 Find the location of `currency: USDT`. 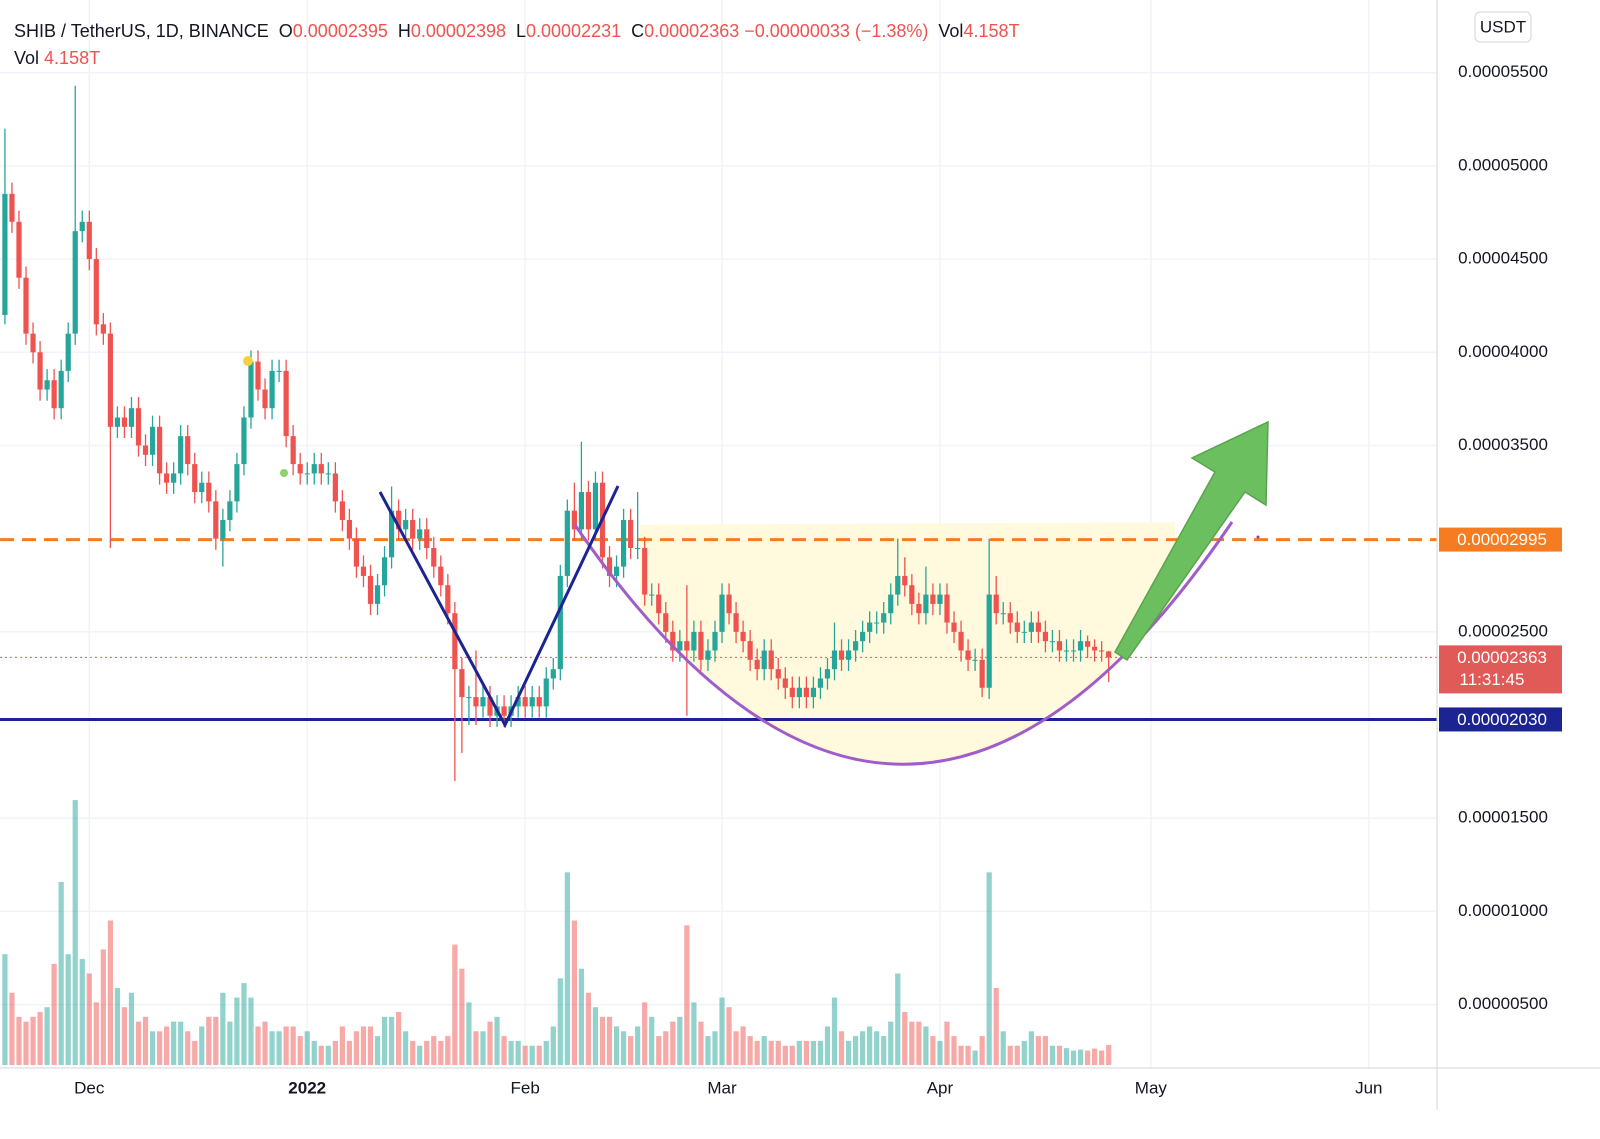

currency: USDT is located at coordinates (1503, 26).